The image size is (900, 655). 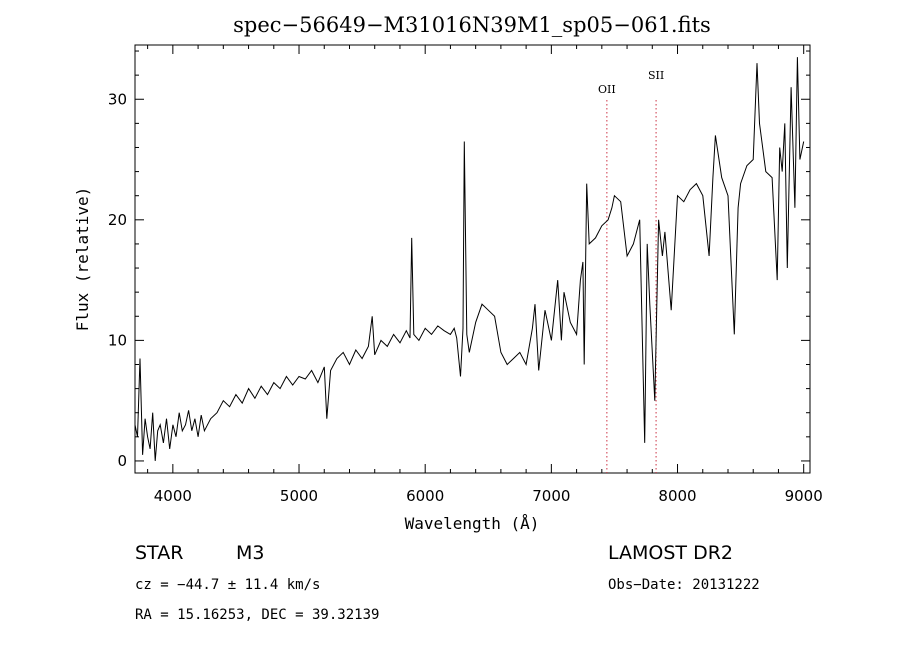 What do you see at coordinates (684, 585) in the screenshot?
I see `obs-date: Obs−Date: 20131222` at bounding box center [684, 585].